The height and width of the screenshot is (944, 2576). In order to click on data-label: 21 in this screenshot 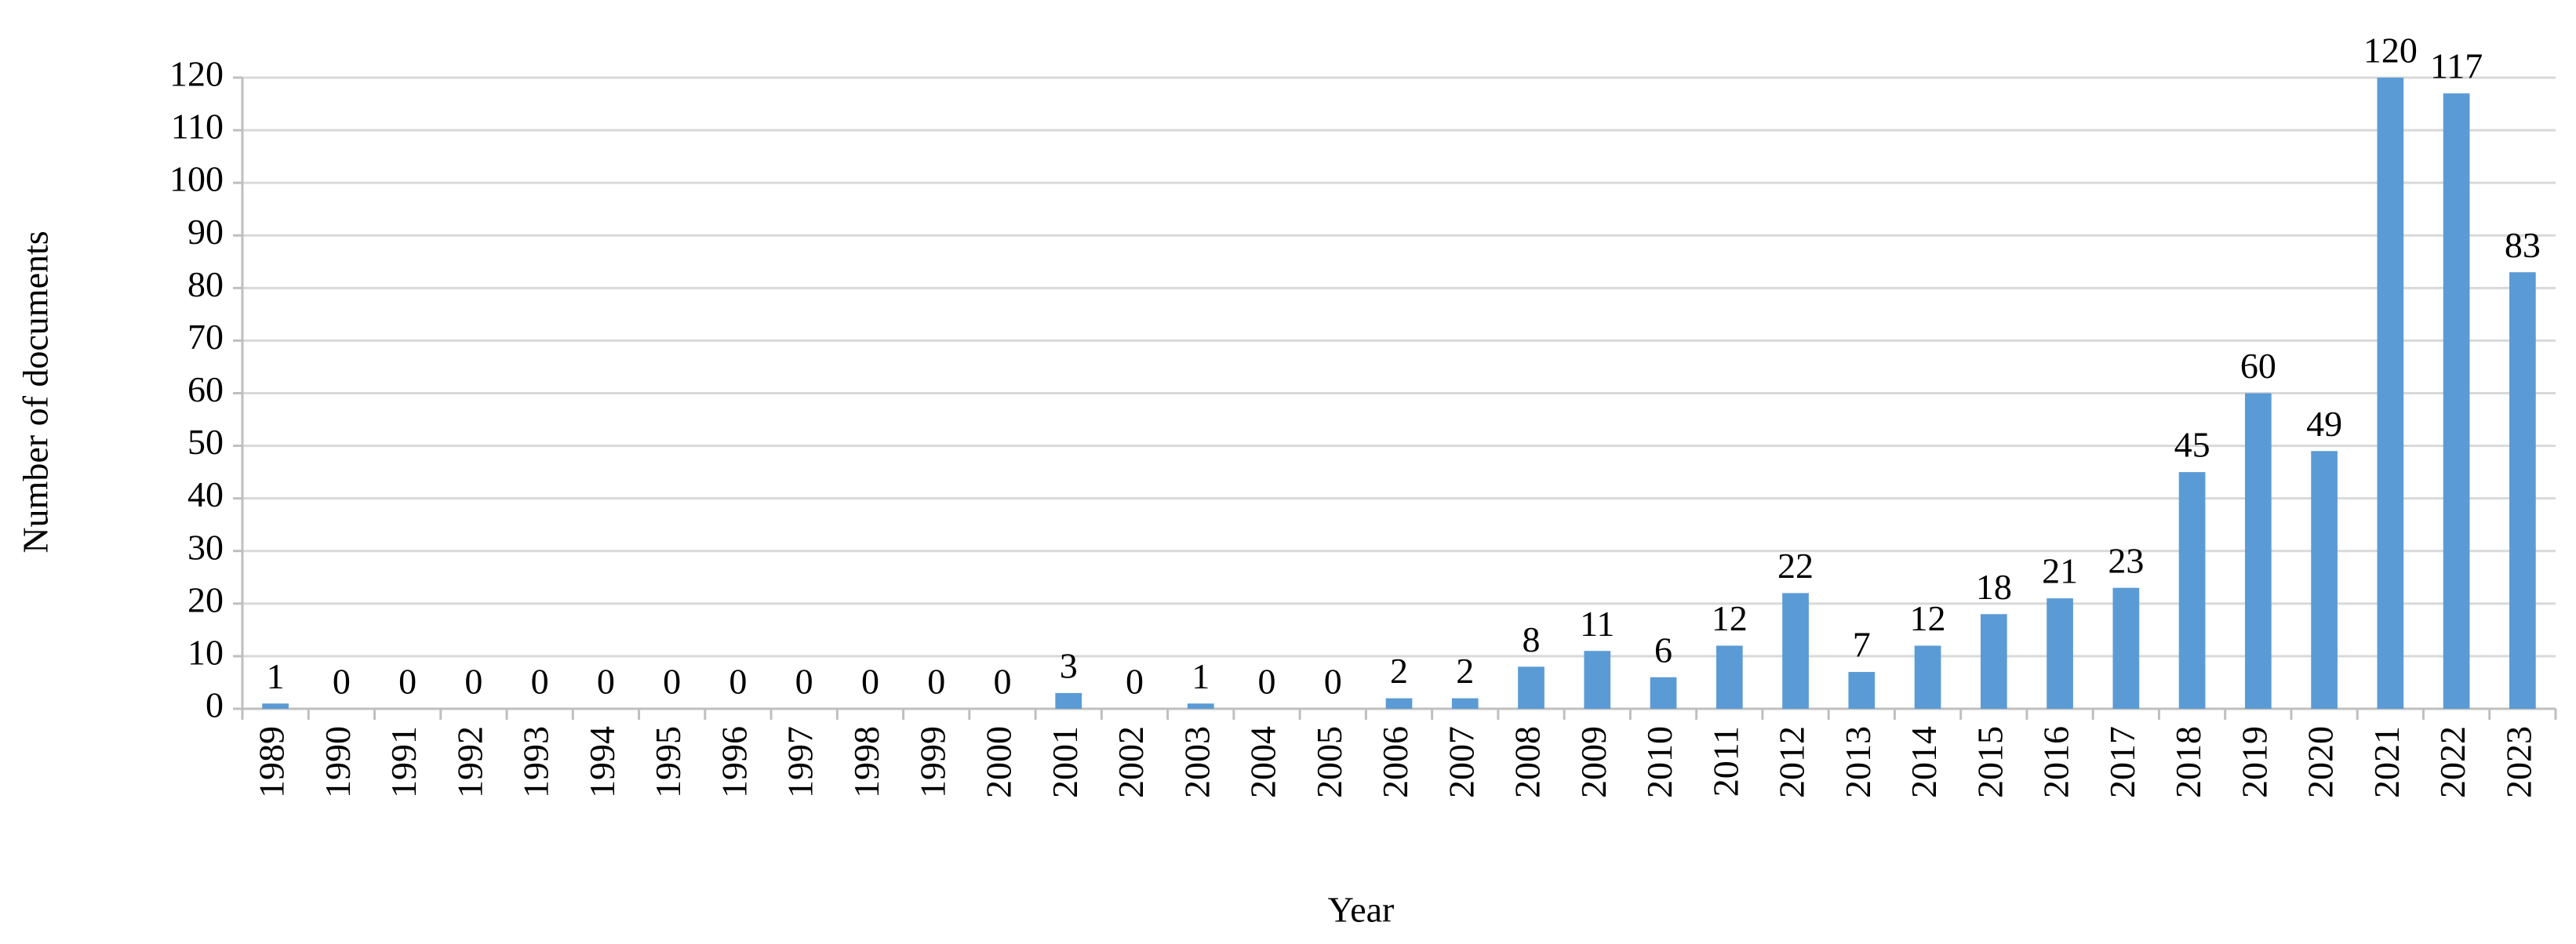, I will do `click(2060, 571)`.